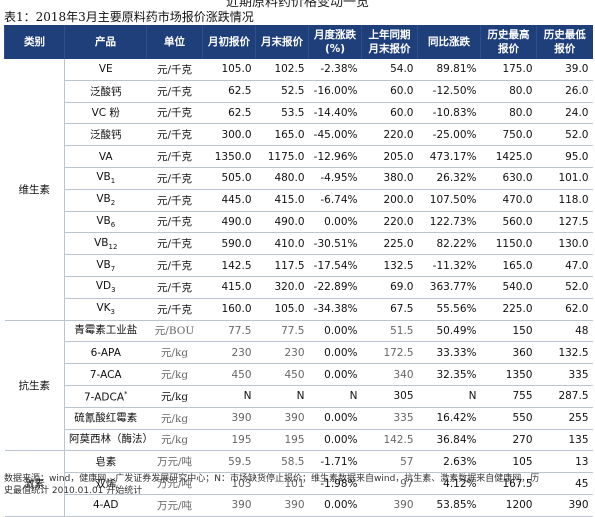 This screenshot has width=595, height=517. What do you see at coordinates (564, 222) in the screenshot?
I see `historic-low-cell: 127.5` at bounding box center [564, 222].